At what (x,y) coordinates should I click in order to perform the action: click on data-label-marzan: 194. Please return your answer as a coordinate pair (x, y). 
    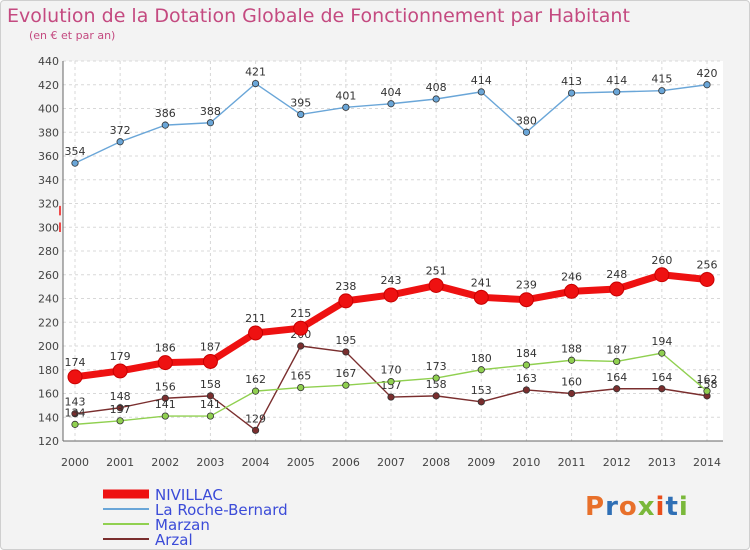
    Looking at the image, I should click on (661, 341).